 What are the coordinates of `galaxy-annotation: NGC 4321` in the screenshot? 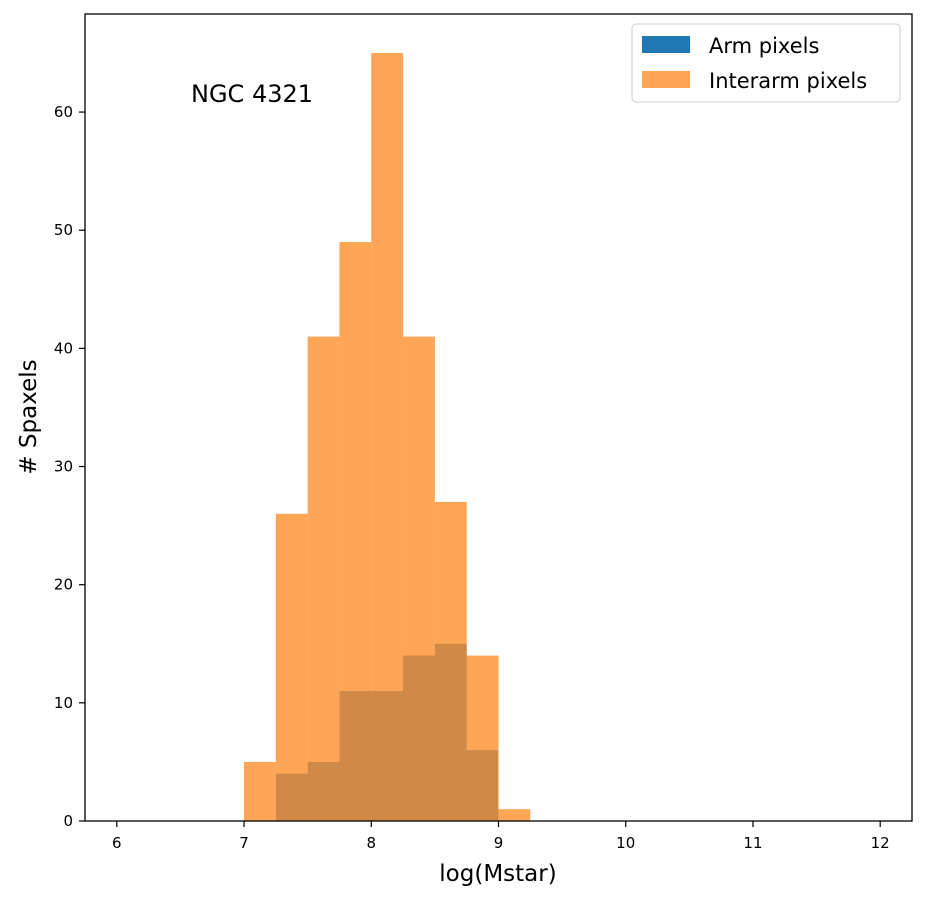 It's located at (252, 94).